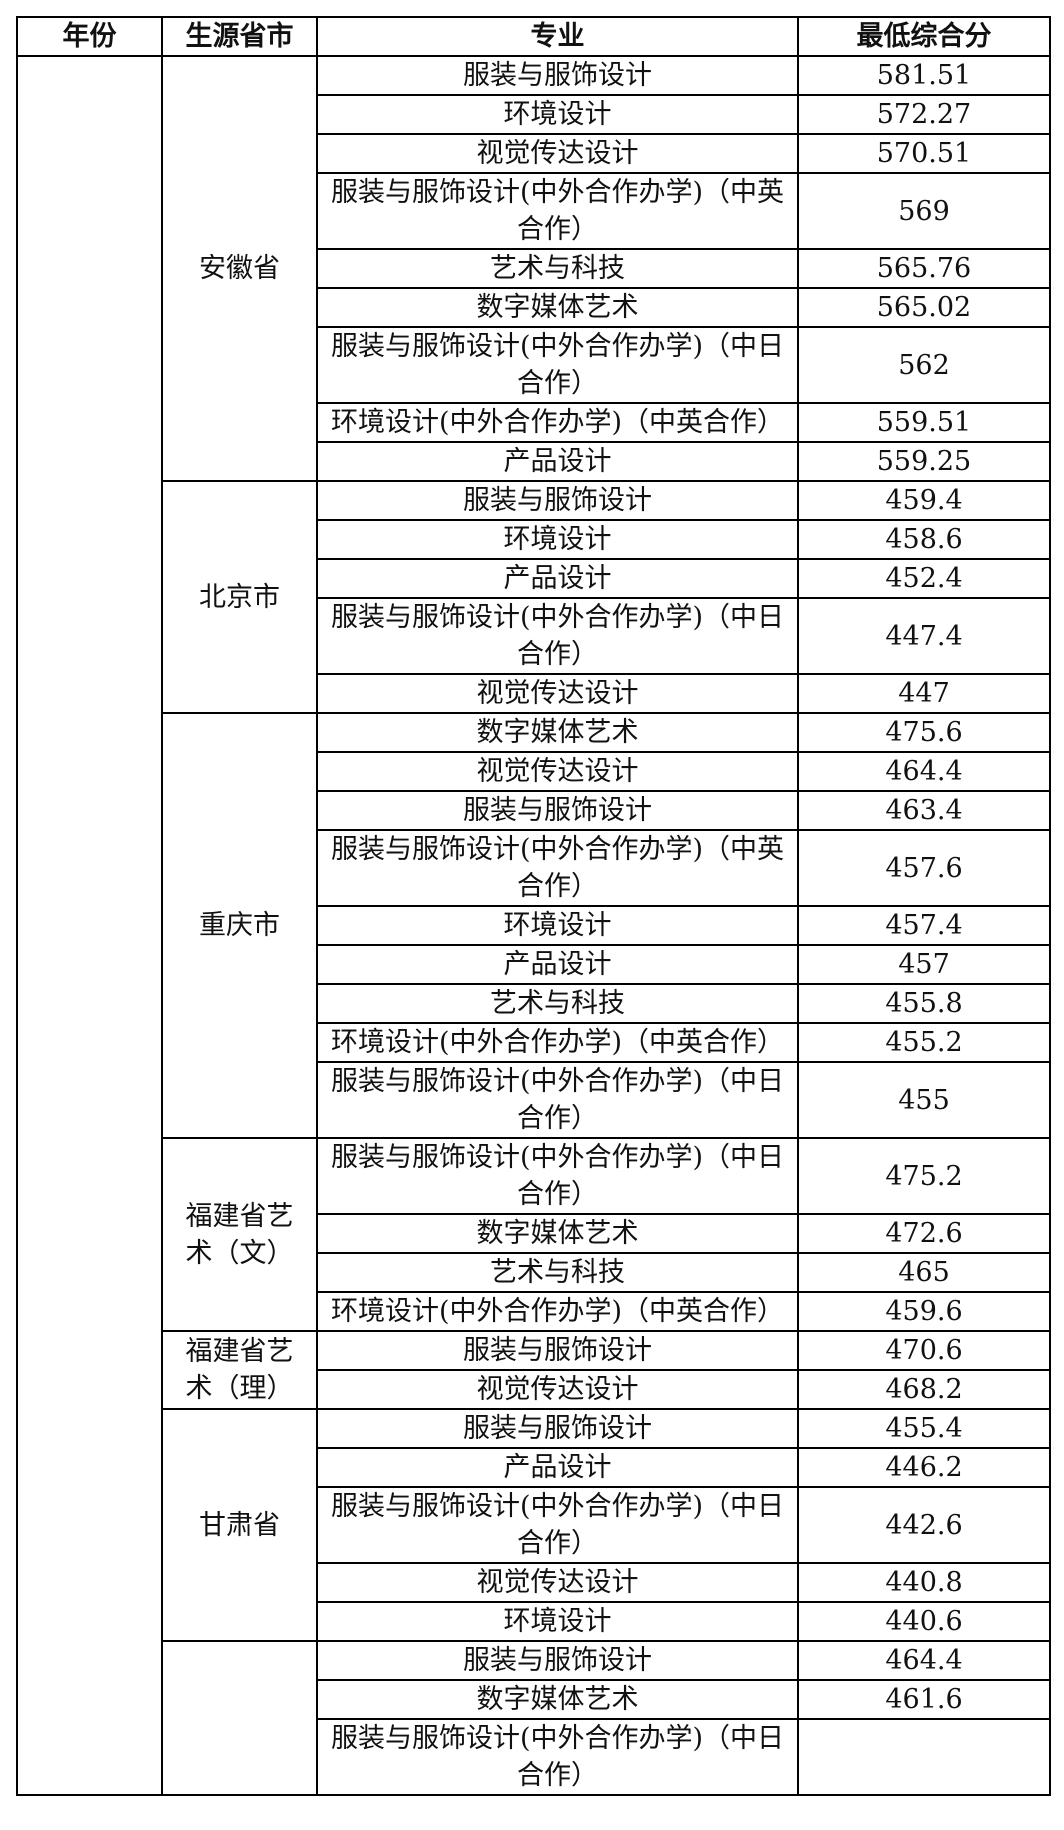 Image resolution: width=1064 pixels, height=1830 pixels. I want to click on table-row: 产品设计 446.2, so click(534, 1467).